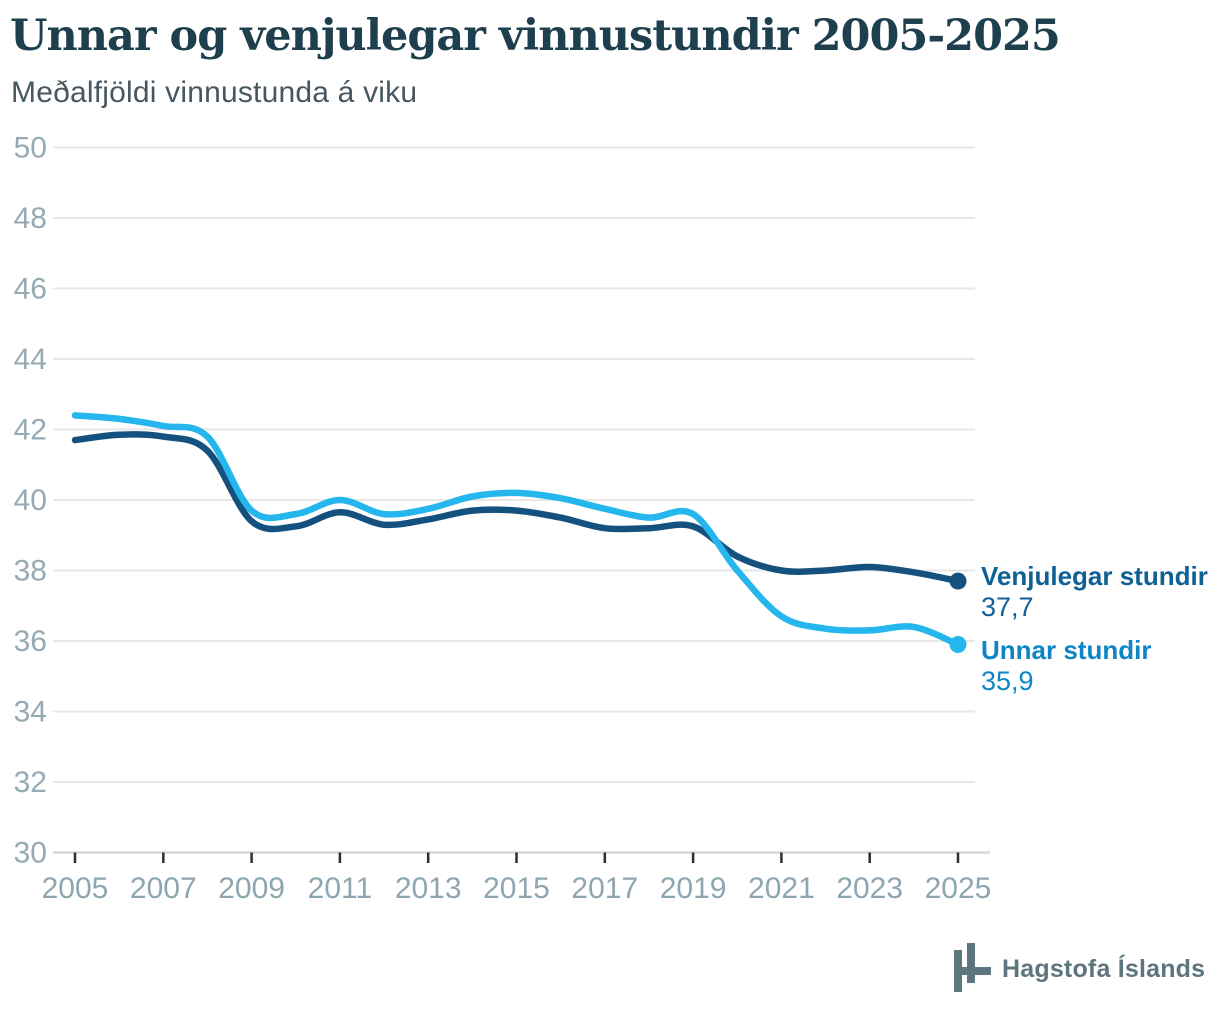  Describe the element at coordinates (1066, 650) in the screenshot. I see `series-name: Unnar stundir` at that location.